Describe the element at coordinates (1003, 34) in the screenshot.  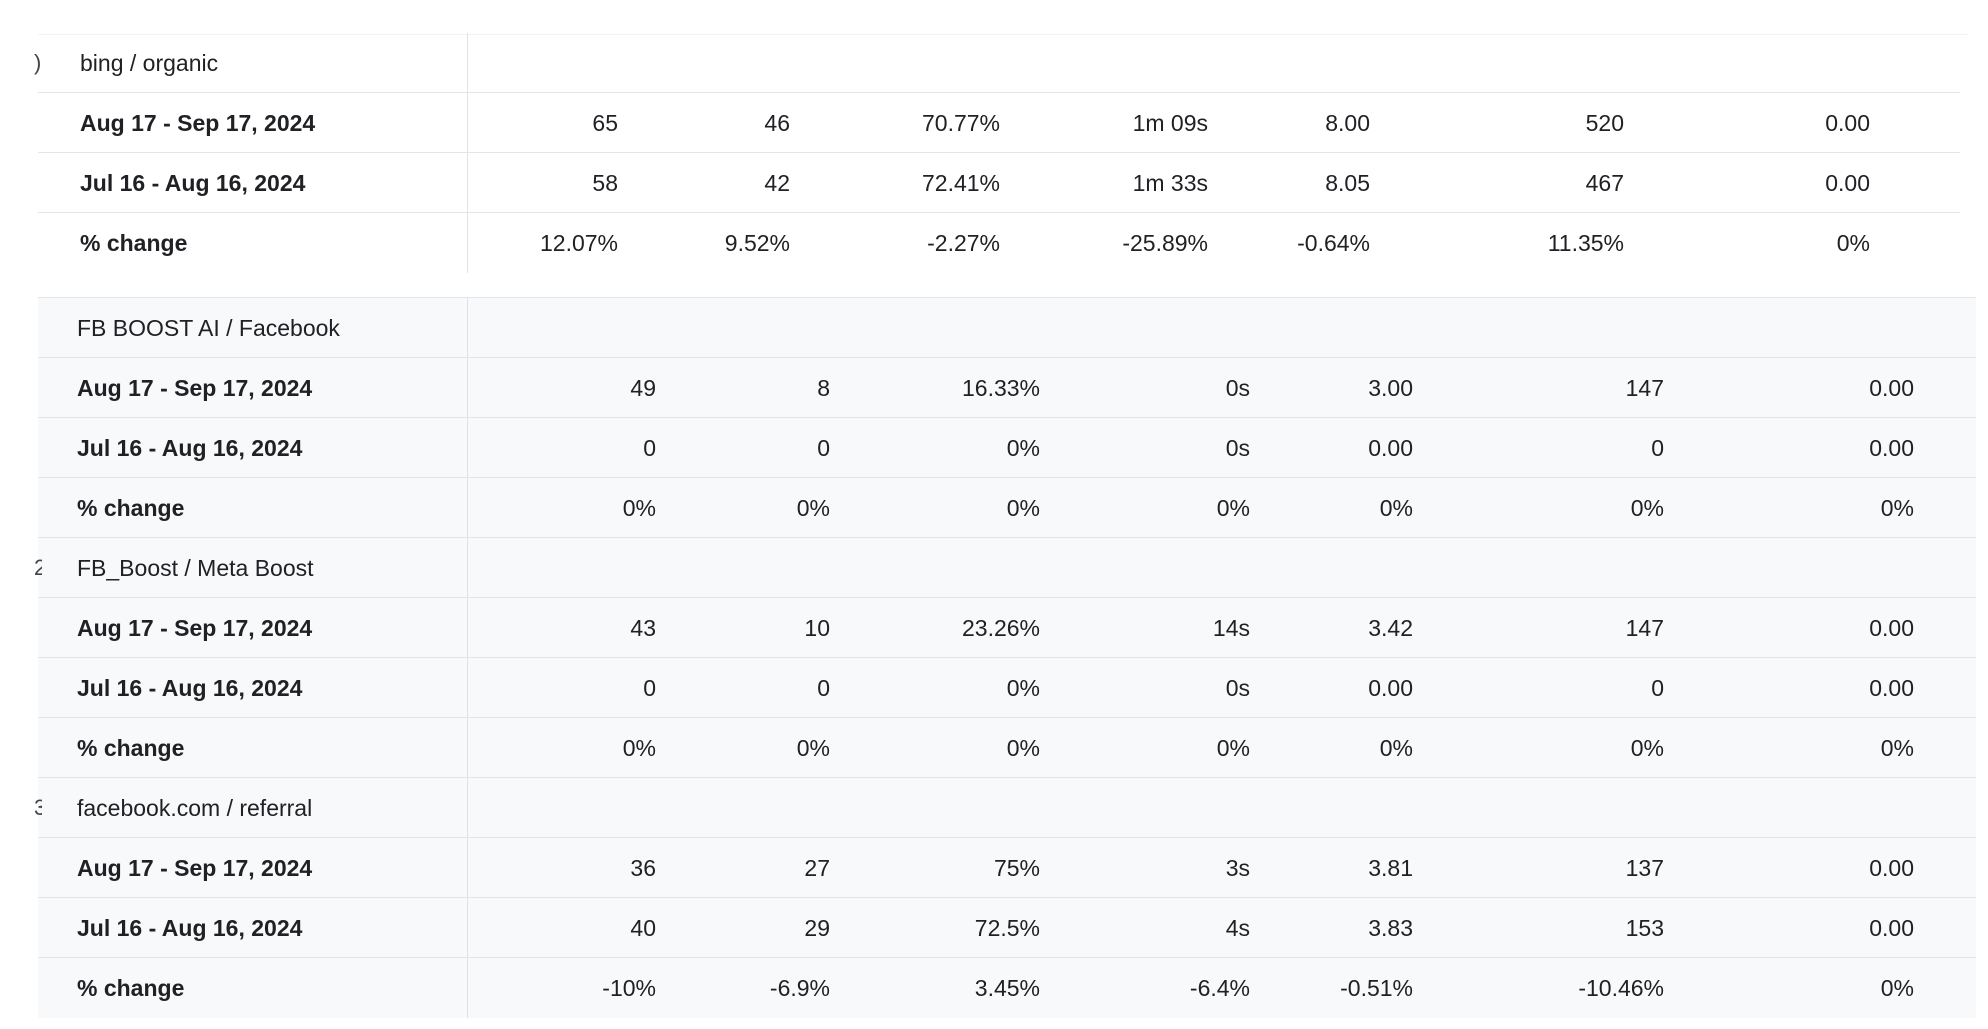
I see `table-top-border` at that location.